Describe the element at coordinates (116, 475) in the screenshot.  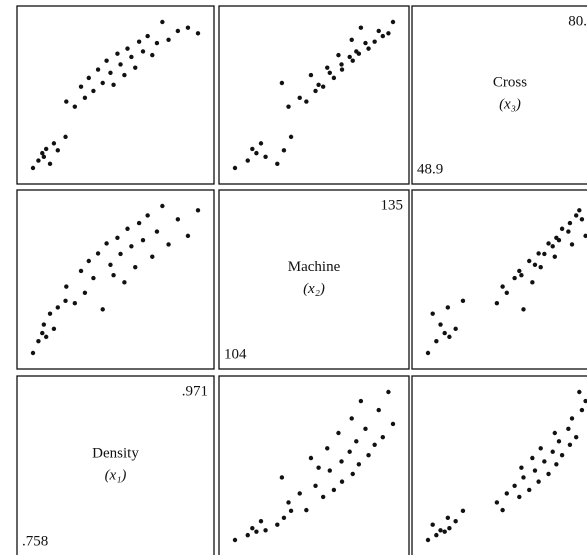
I see `variable-symbol: (x₁)` at that location.